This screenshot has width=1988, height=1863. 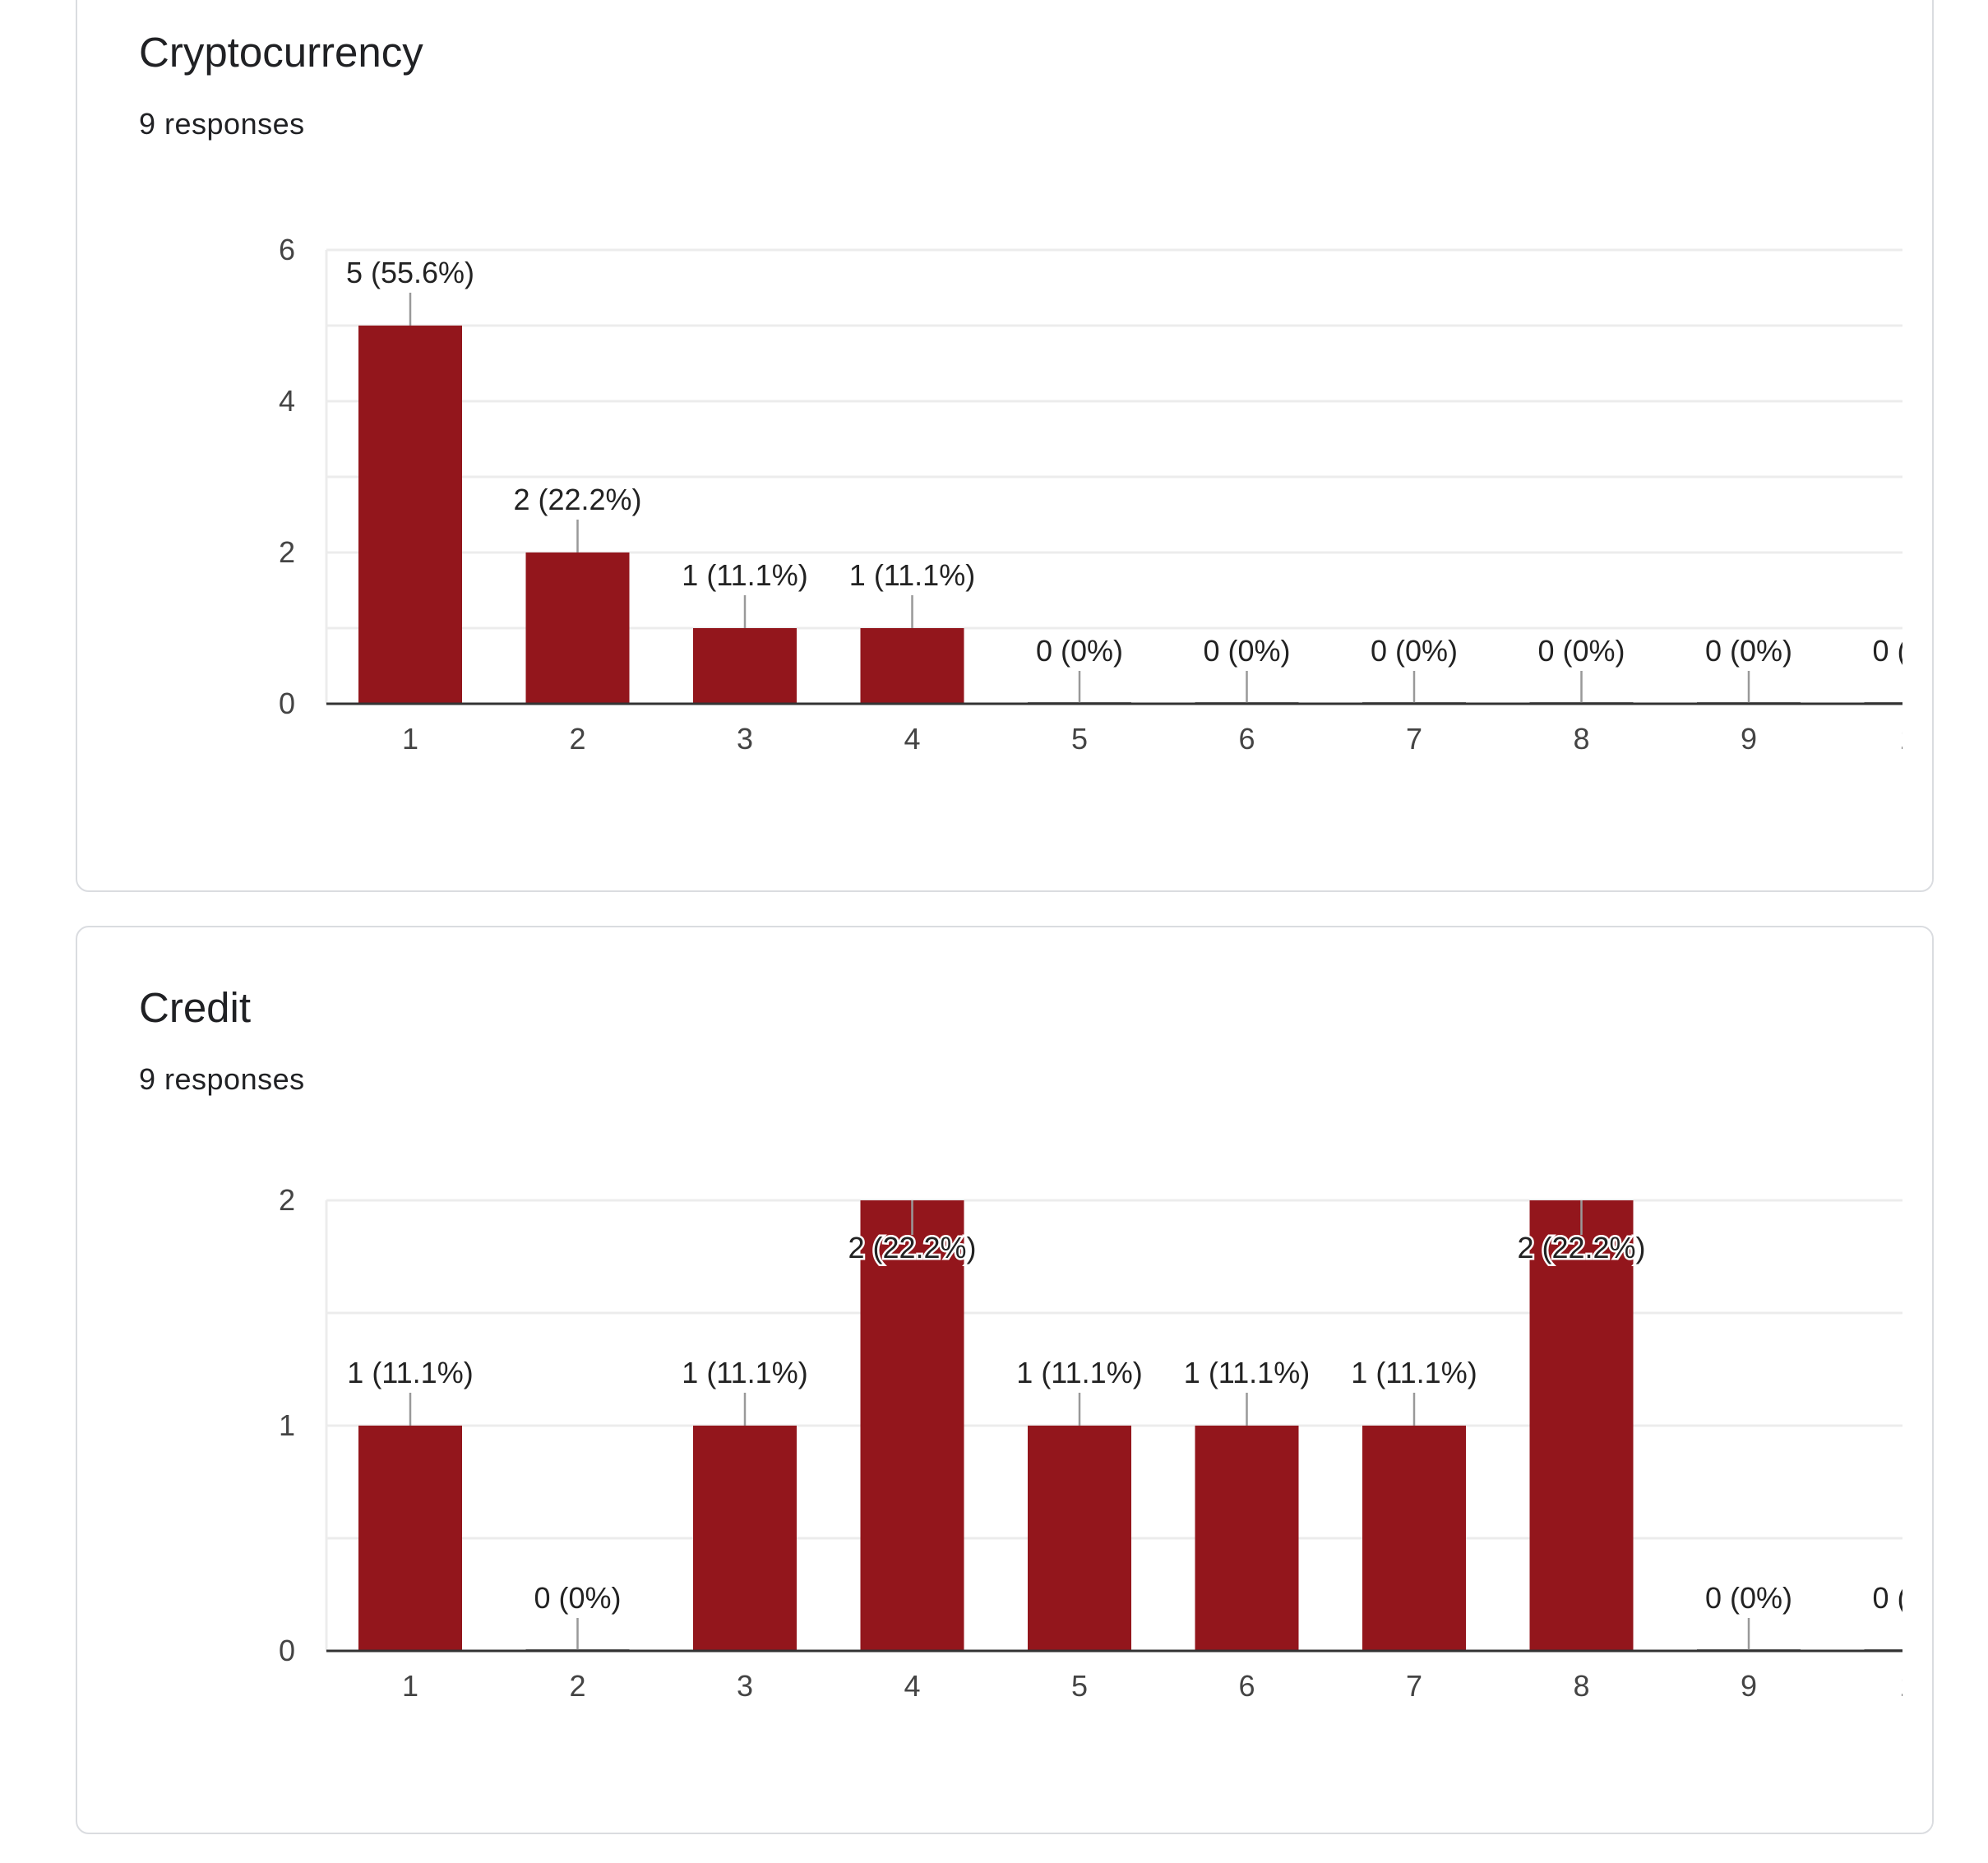 I want to click on question-title: Credit, so click(x=195, y=1007).